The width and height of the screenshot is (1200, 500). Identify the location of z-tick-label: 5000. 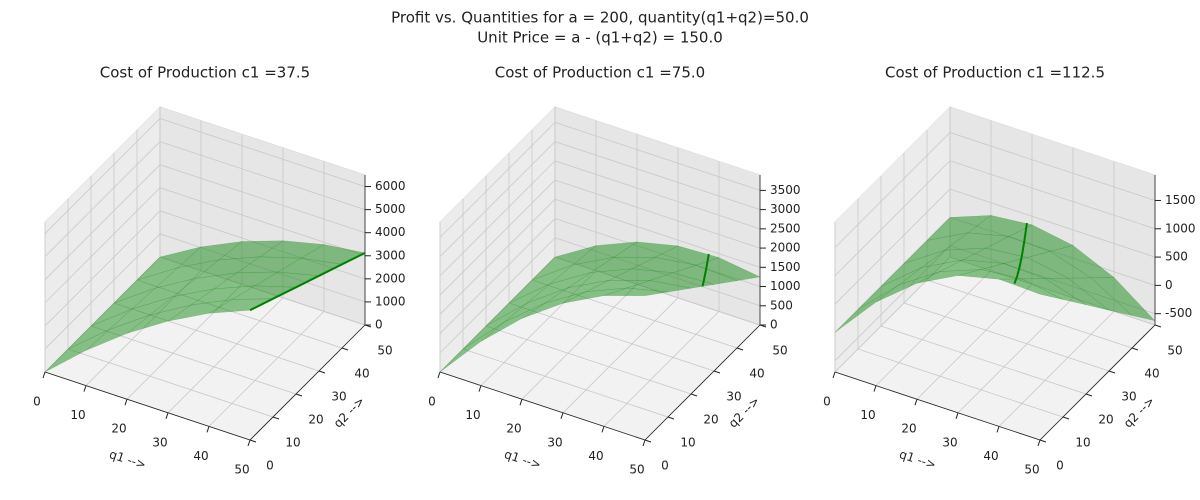
(390, 209).